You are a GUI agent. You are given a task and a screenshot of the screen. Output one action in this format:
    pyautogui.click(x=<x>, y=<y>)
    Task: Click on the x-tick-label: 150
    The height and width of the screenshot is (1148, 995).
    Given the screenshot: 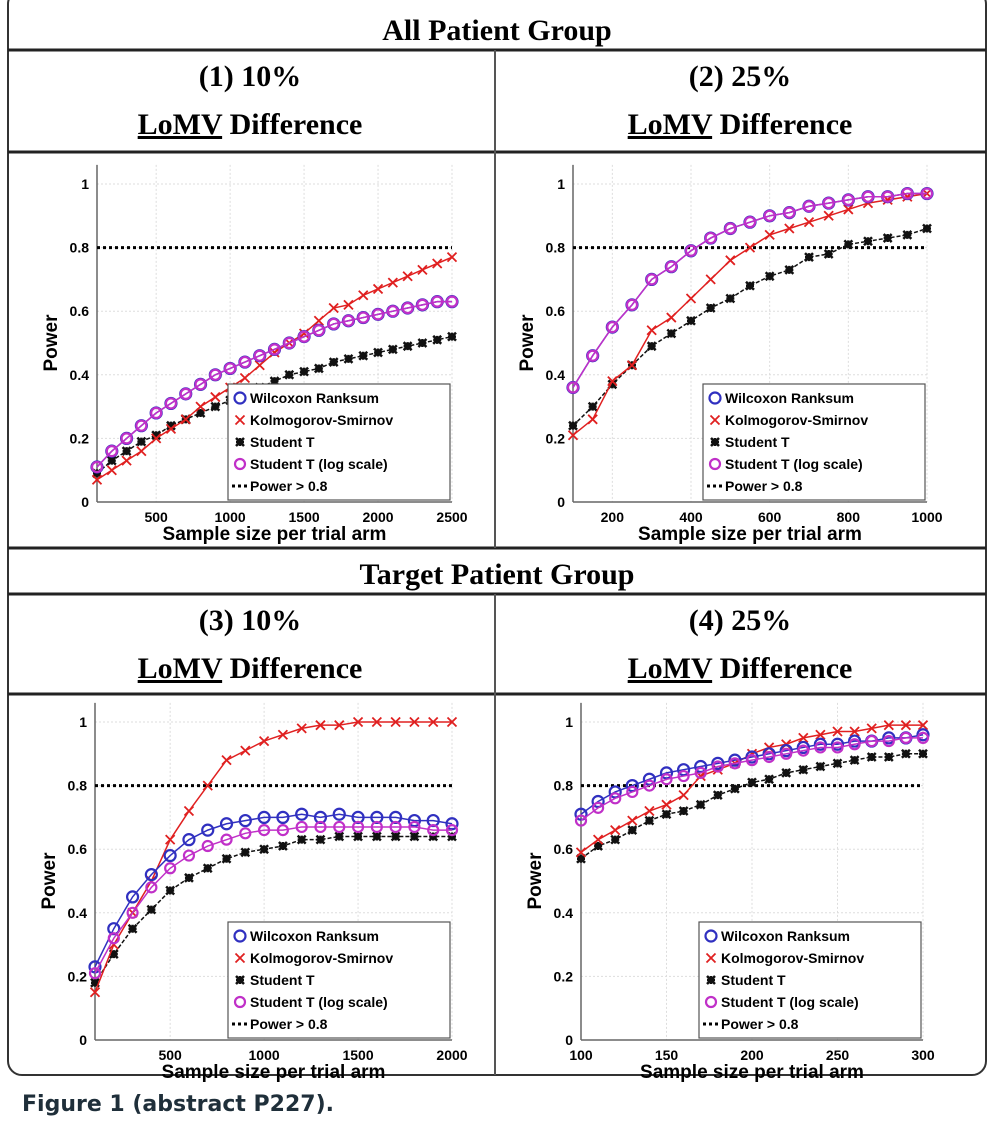 What is the action you would take?
    pyautogui.click(x=667, y=1055)
    